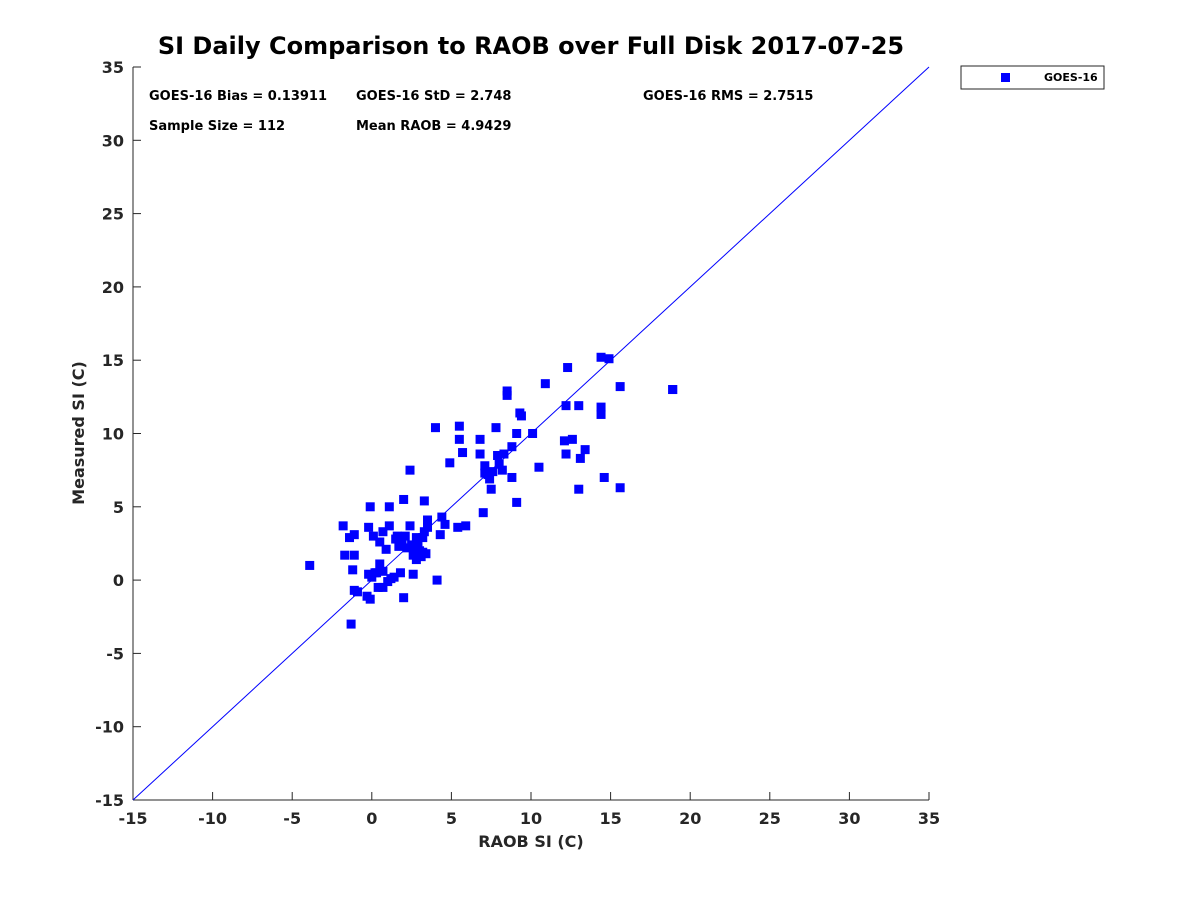 The image size is (1200, 900). What do you see at coordinates (929, 818) in the screenshot?
I see `x-tick-label: 35` at bounding box center [929, 818].